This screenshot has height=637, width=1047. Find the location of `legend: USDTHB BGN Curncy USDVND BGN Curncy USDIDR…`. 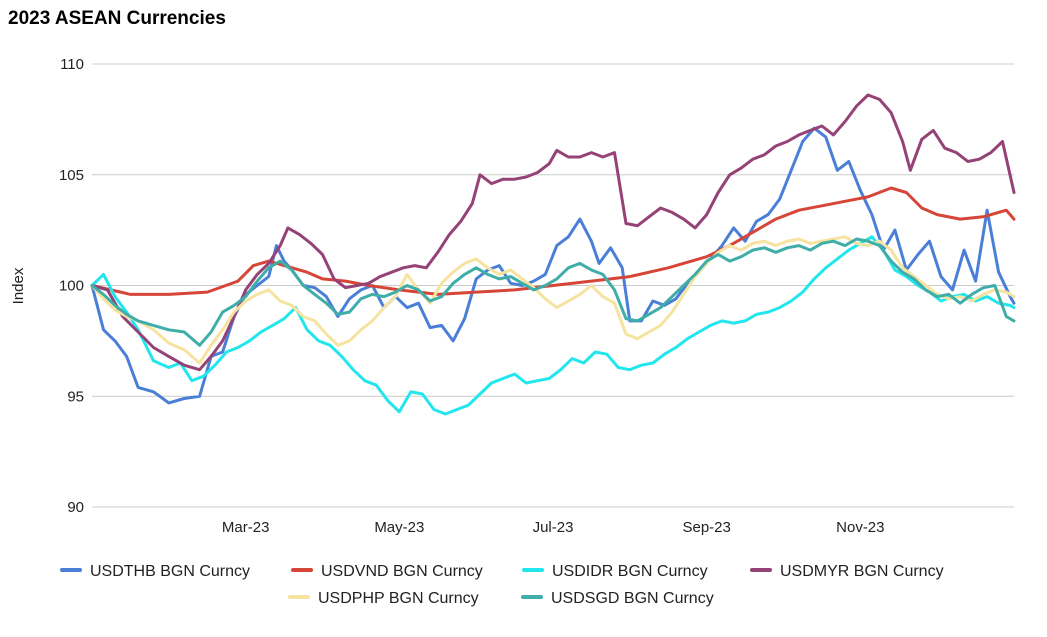

legend: USDTHB BGN Curncy USDVND BGN Curncy USDIDR… is located at coordinates (502, 585).